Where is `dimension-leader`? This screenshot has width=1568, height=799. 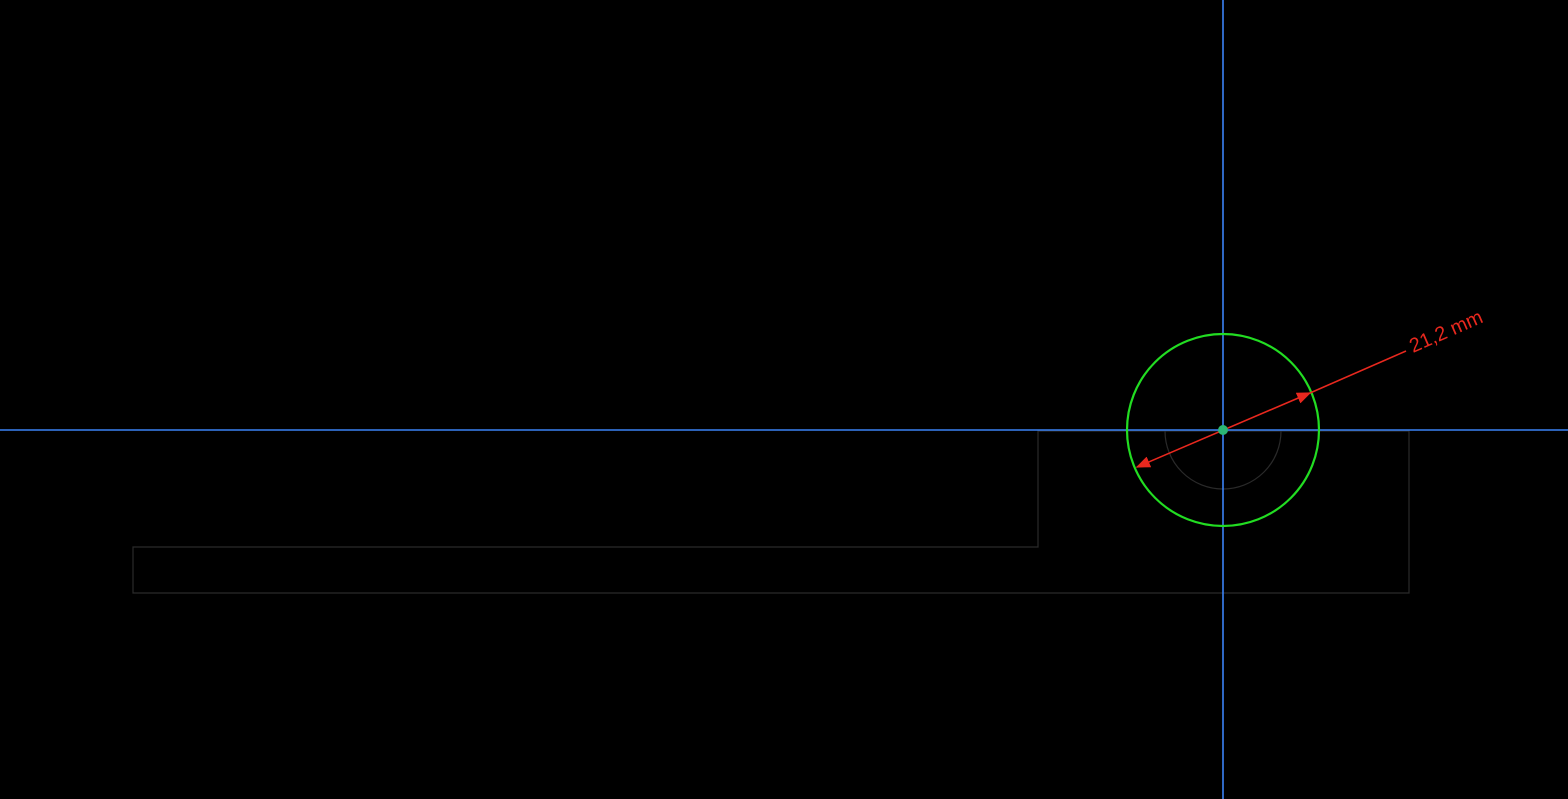 dimension-leader is located at coordinates (1358, 372).